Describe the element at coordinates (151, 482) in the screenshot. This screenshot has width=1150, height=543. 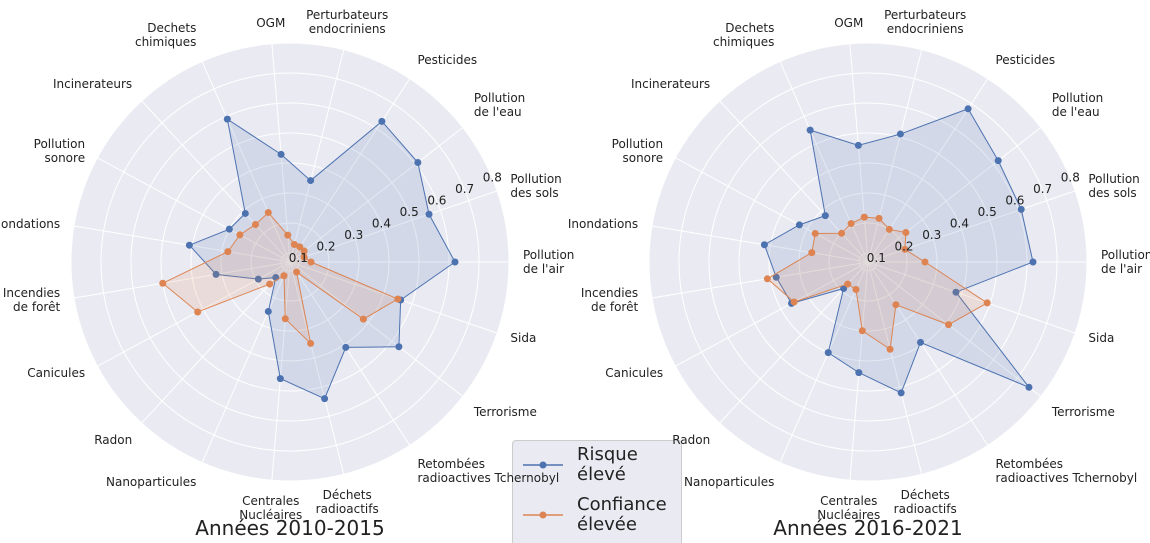
I see `category-label: Nanoparticules` at that location.